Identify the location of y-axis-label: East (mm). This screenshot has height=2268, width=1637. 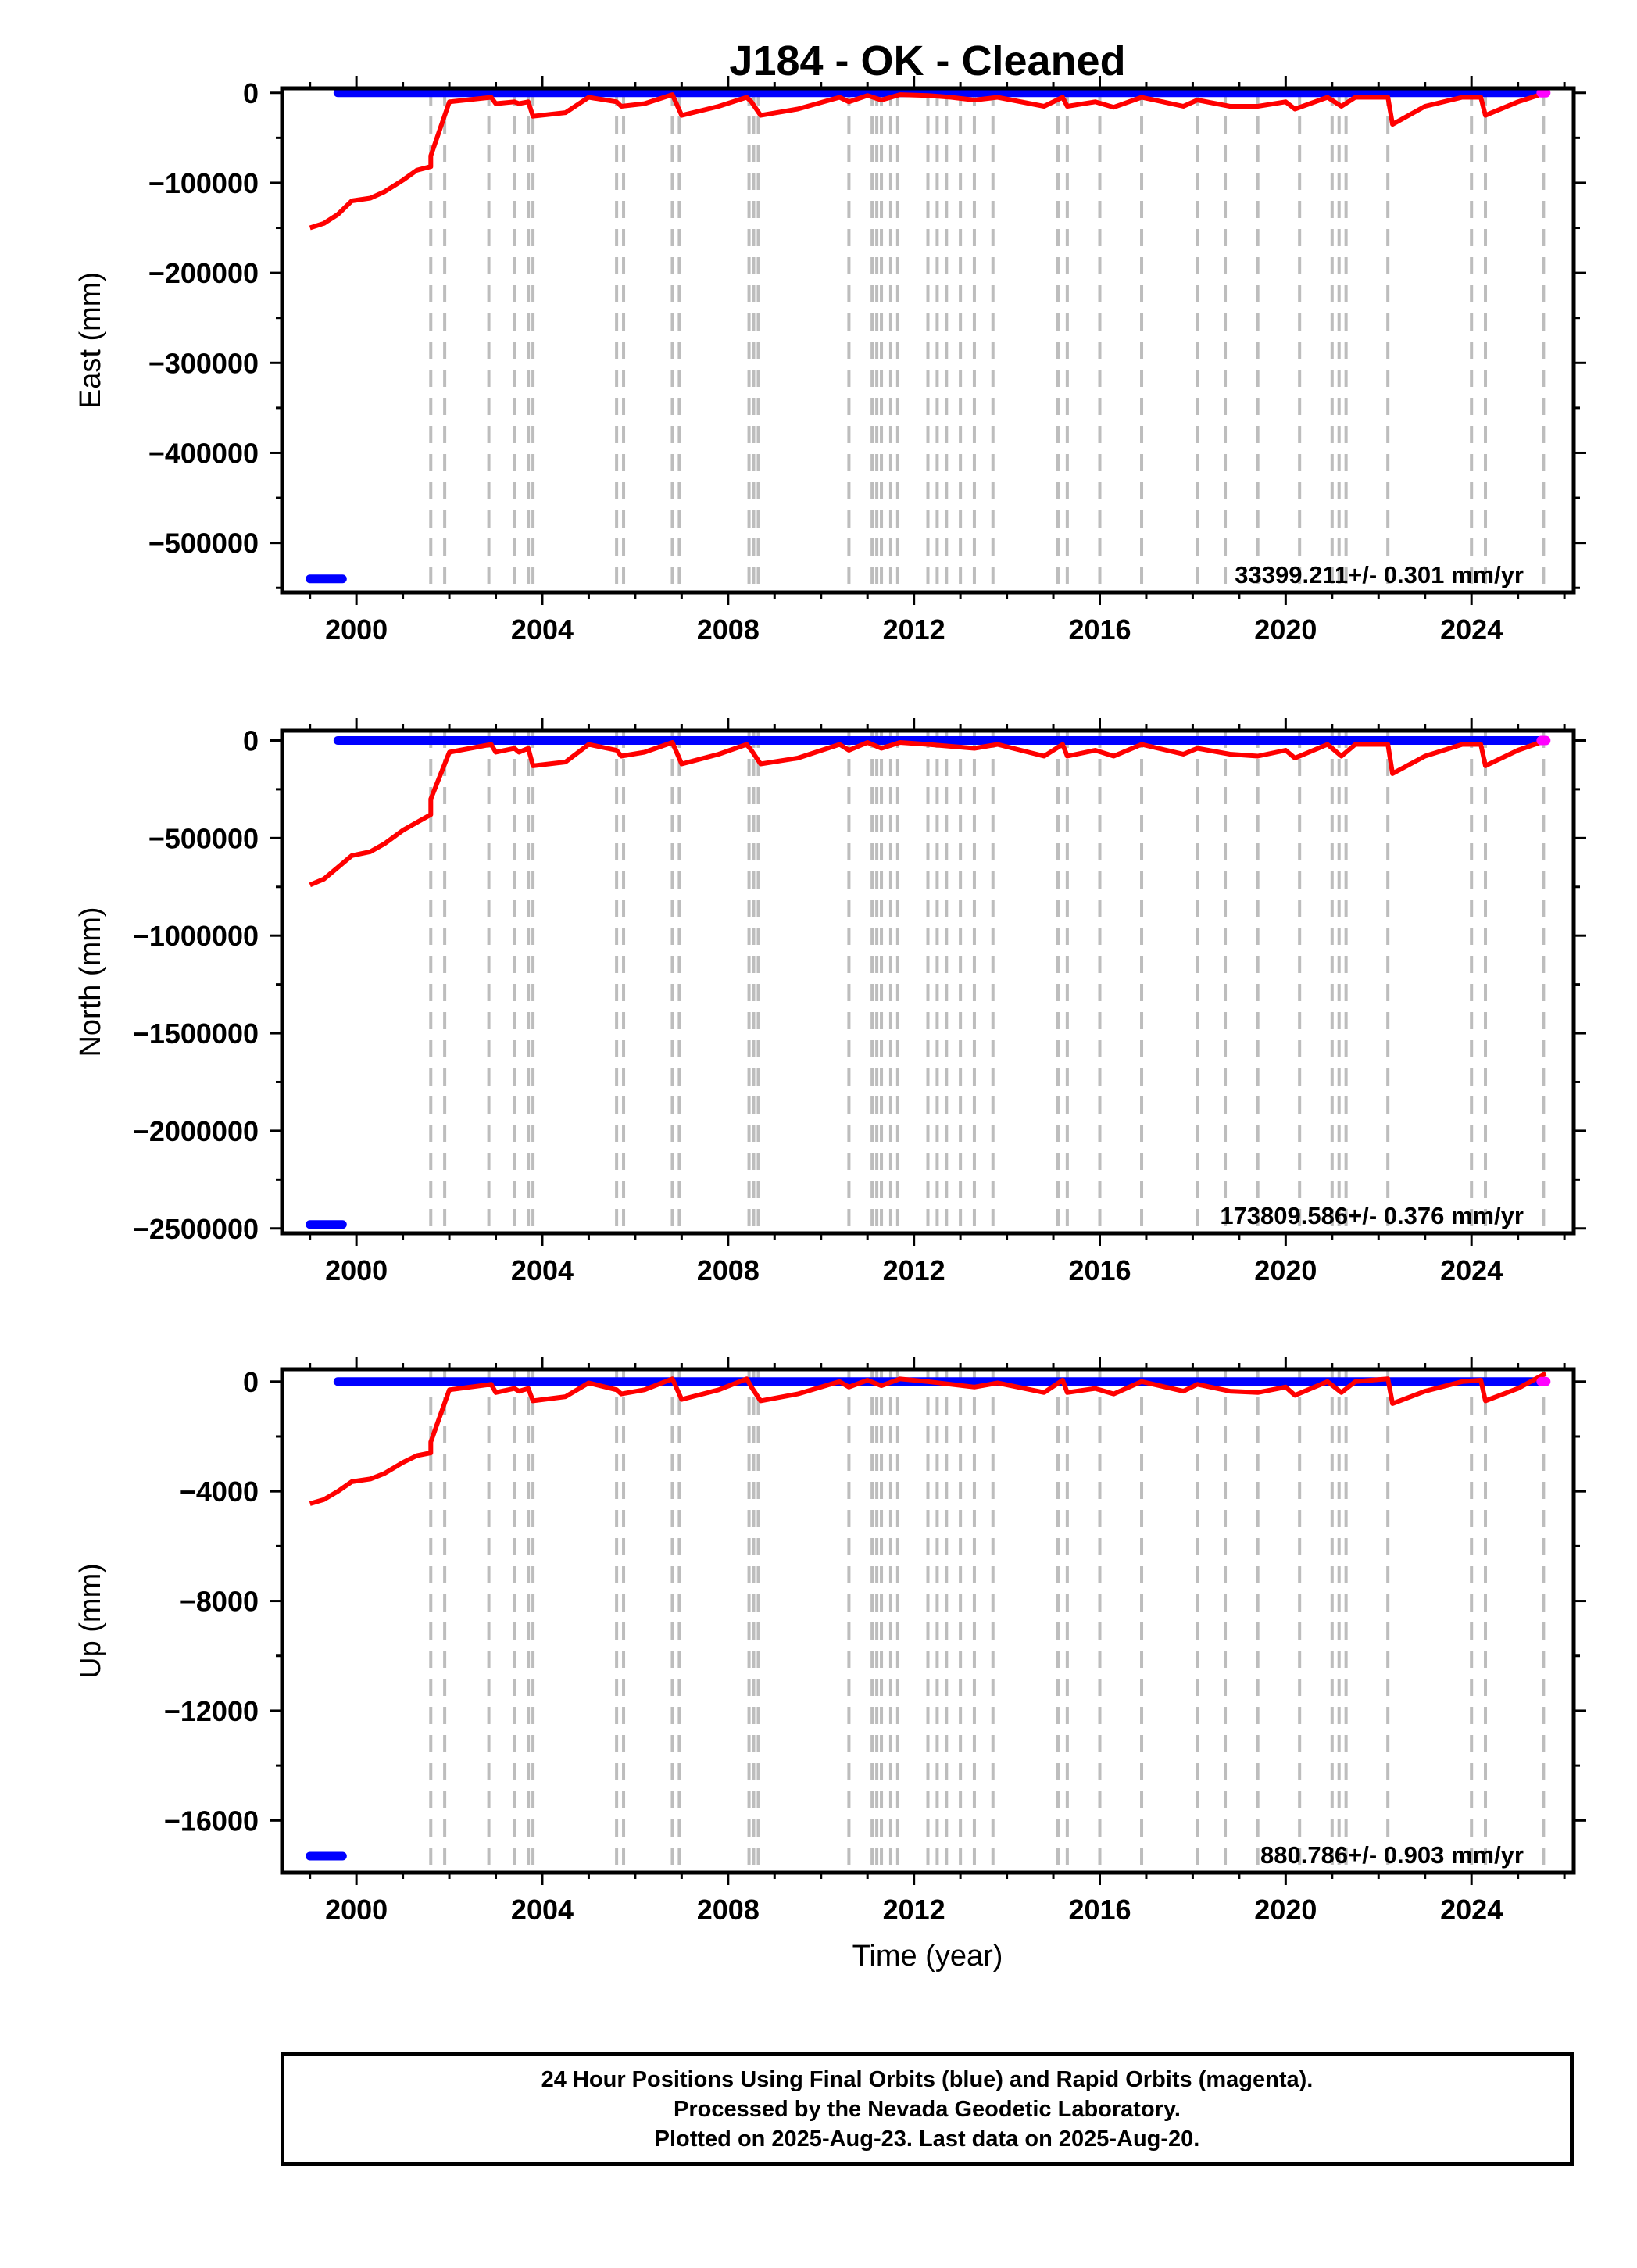
(90, 340).